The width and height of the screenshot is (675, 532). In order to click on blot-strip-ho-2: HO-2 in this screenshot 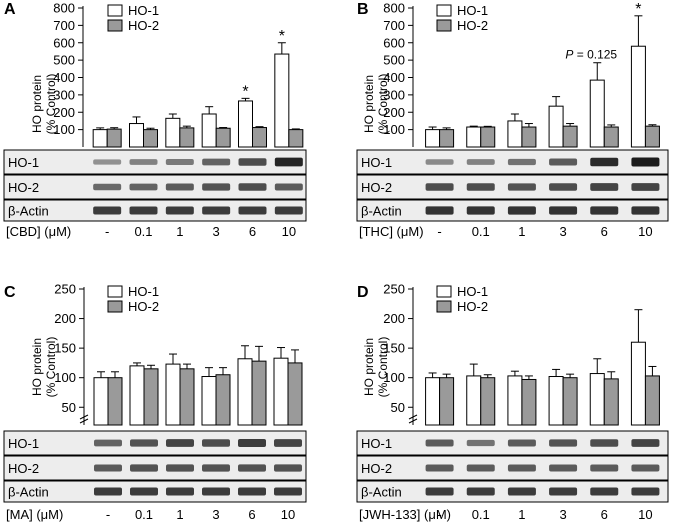, I will do `click(155, 468)`.